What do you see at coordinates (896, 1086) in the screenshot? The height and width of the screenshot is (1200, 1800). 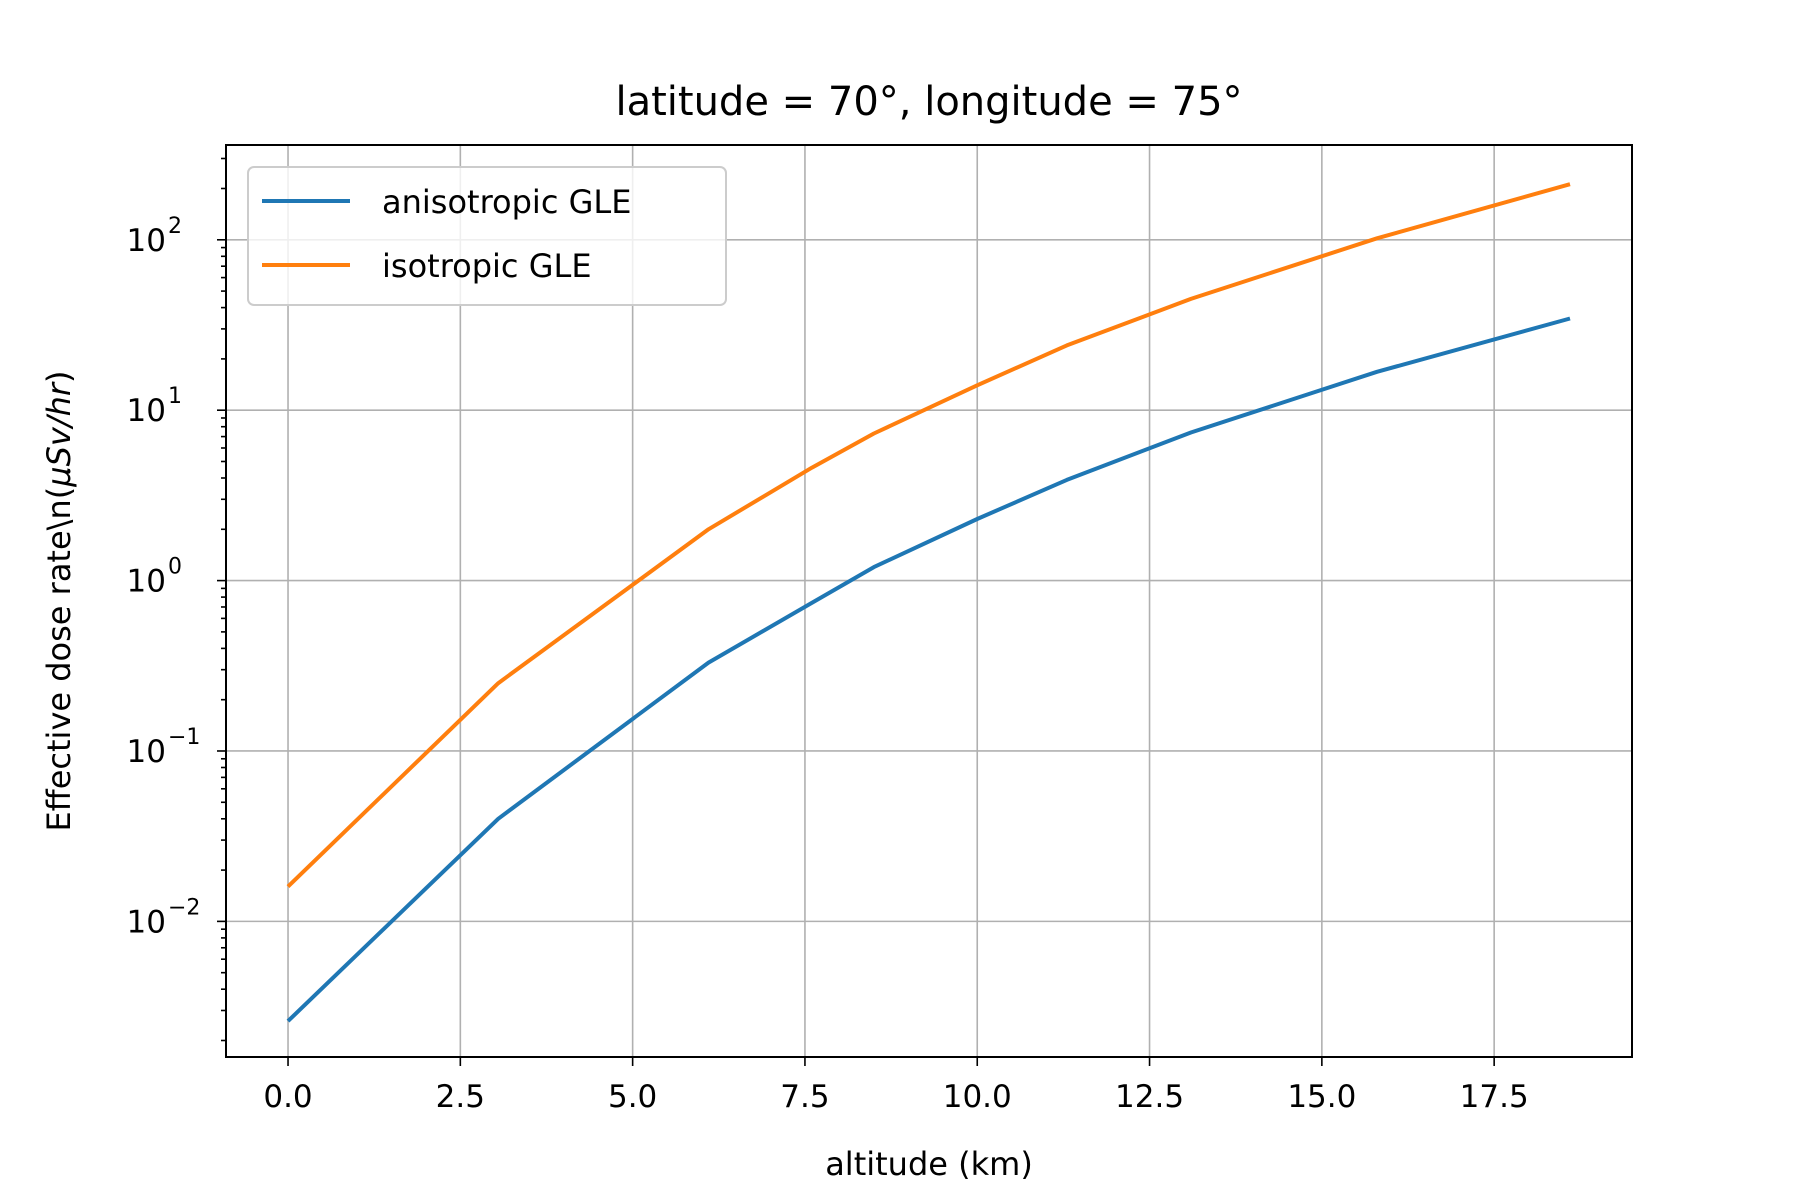 I see `x-axis: 0.0 2.5 5.0 7.5 10.0 12.5 15.0 17.5` at bounding box center [896, 1086].